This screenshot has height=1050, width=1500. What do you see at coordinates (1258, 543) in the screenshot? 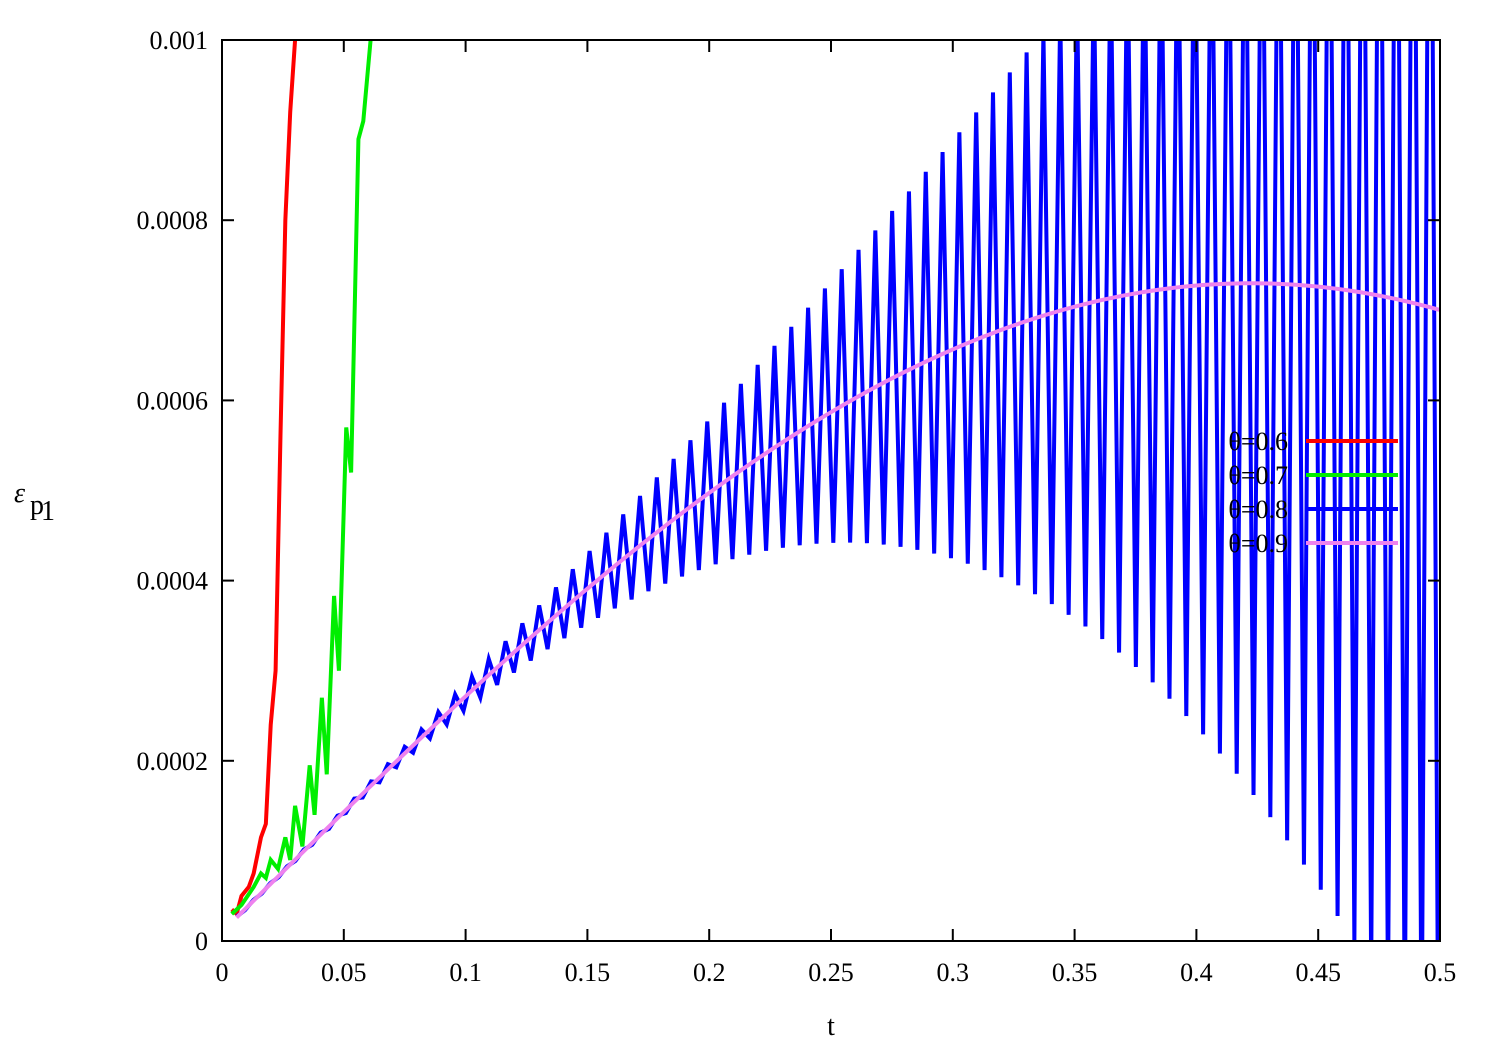
I see `legend-label: θ=0.9` at bounding box center [1258, 543].